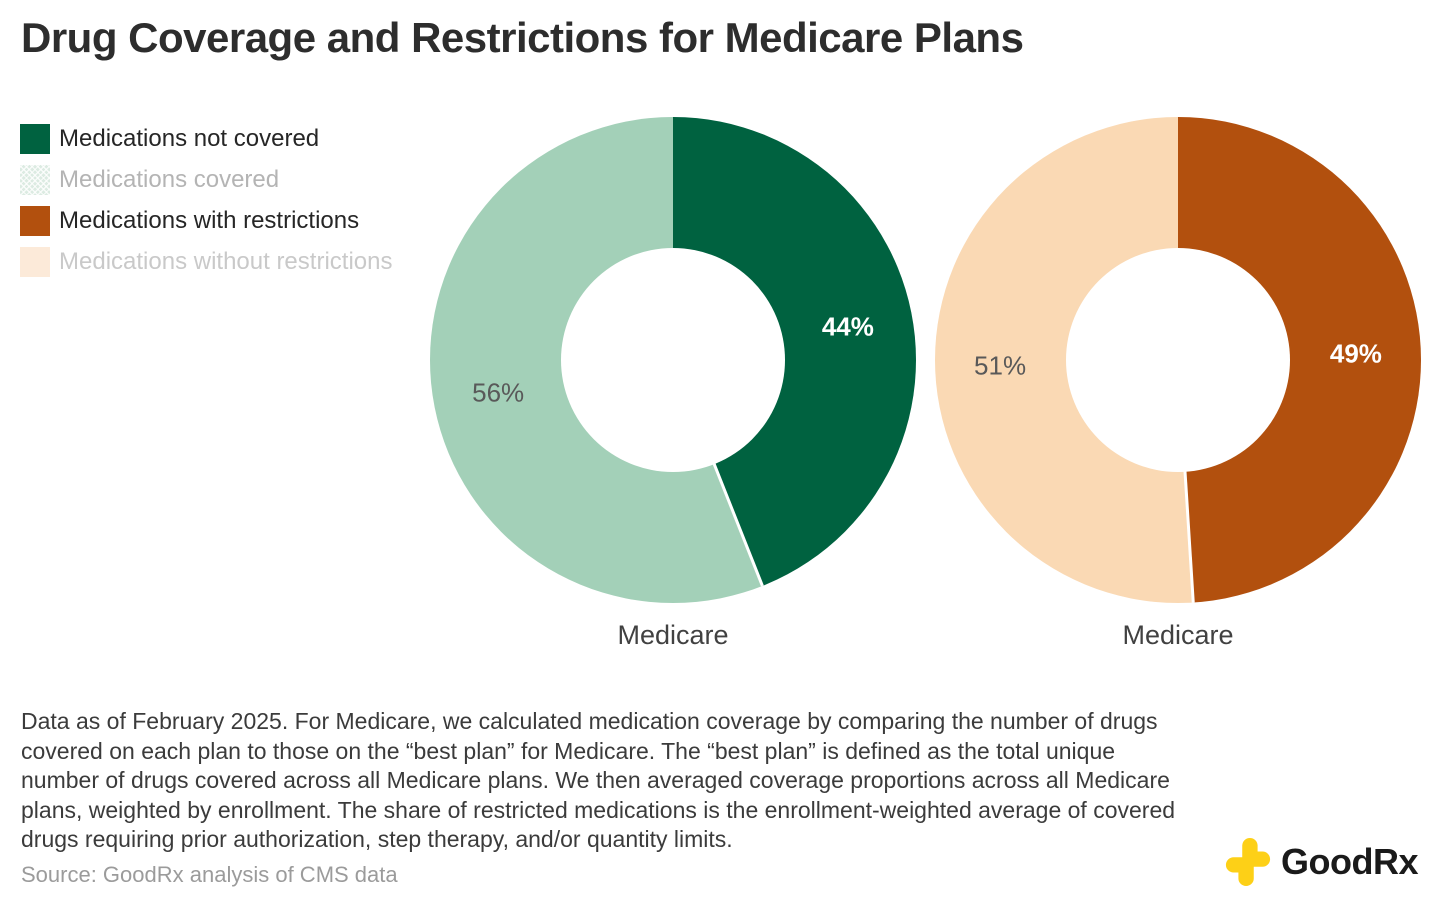 Image resolution: width=1440 pixels, height=912 pixels. What do you see at coordinates (35, 180) in the screenshot?
I see `legend-swatch-covered` at bounding box center [35, 180].